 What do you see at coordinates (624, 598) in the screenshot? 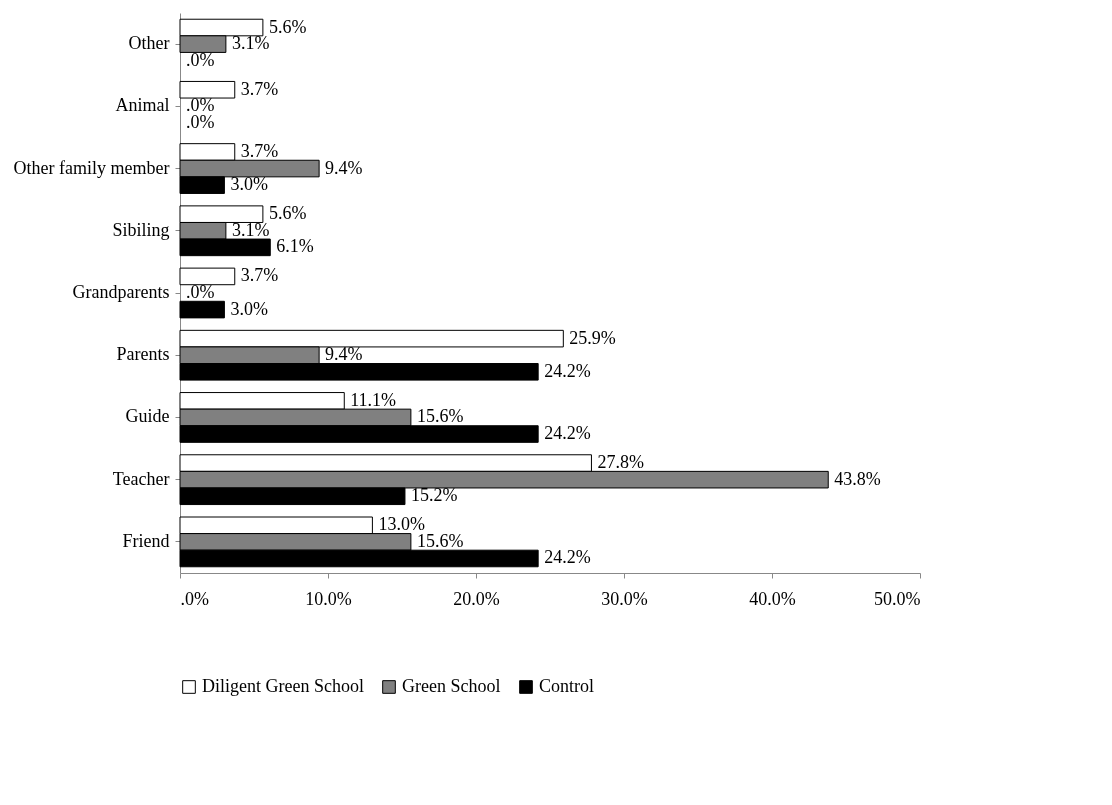
I see `x-tick-label: 30.0%` at bounding box center [624, 598].